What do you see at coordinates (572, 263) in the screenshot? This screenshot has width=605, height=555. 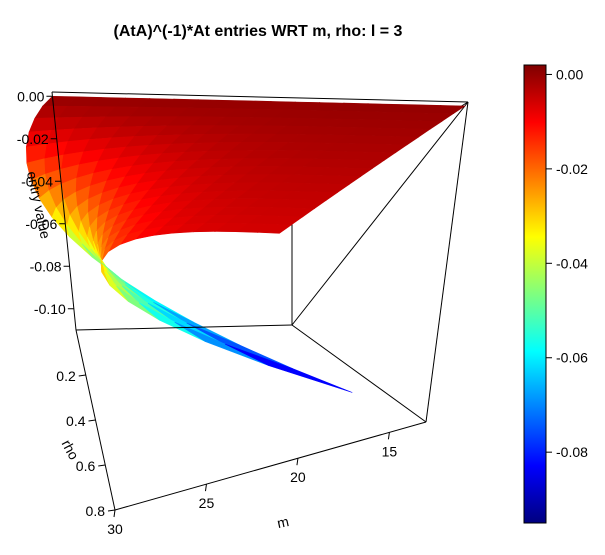 I see `colorbar-tick-label: -0.04` at bounding box center [572, 263].